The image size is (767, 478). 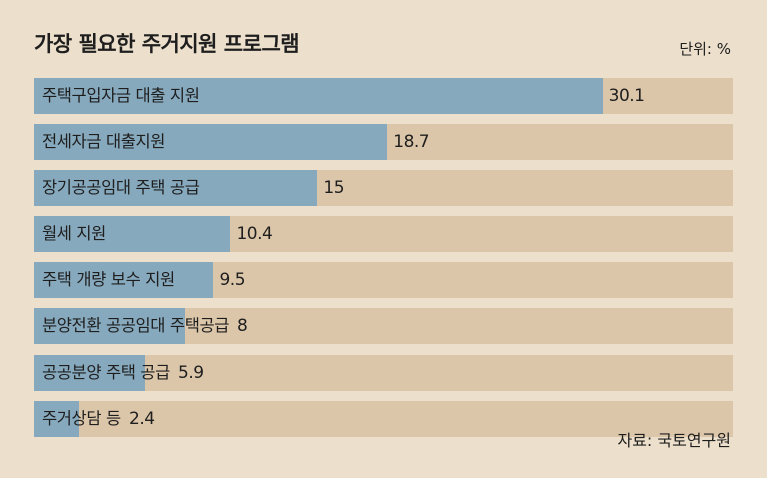 What do you see at coordinates (142, 418) in the screenshot?
I see `bar-value: 2.4` at bounding box center [142, 418].